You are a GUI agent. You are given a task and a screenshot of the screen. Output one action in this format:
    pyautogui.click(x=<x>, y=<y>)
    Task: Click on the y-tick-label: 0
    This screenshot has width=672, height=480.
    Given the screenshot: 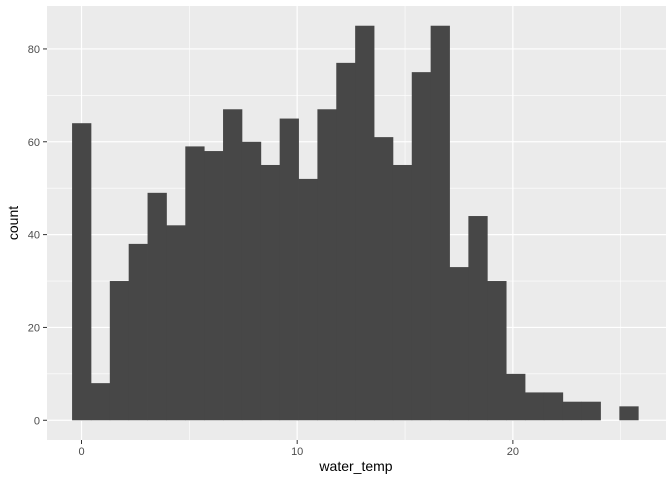 What is the action you would take?
    pyautogui.click(x=37, y=421)
    